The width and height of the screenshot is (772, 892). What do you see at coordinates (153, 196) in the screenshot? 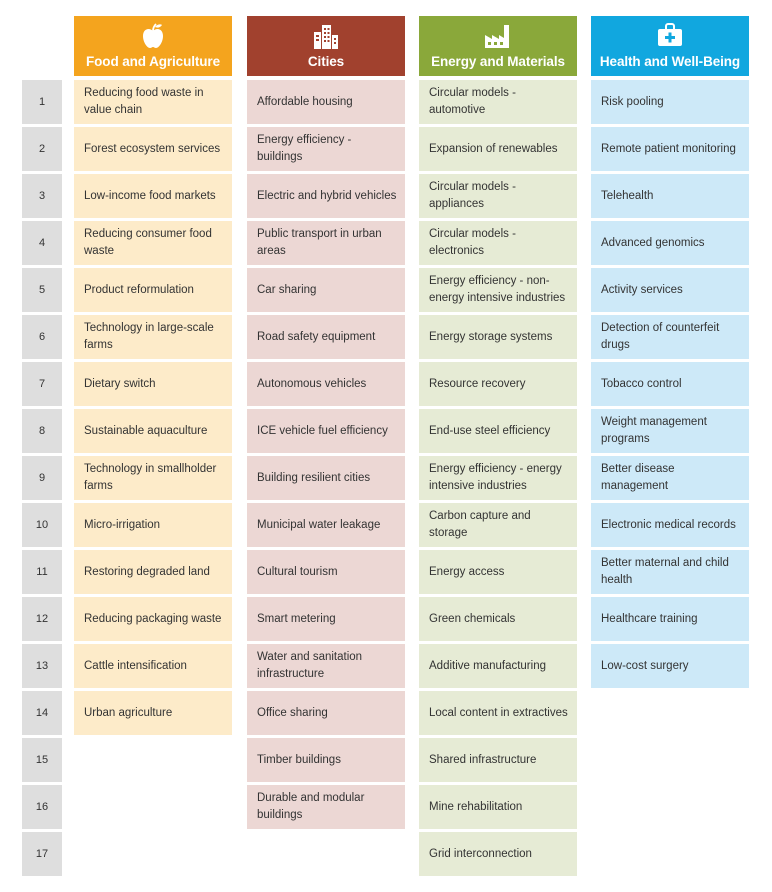
I see `list-item: Low-income food markets` at bounding box center [153, 196].